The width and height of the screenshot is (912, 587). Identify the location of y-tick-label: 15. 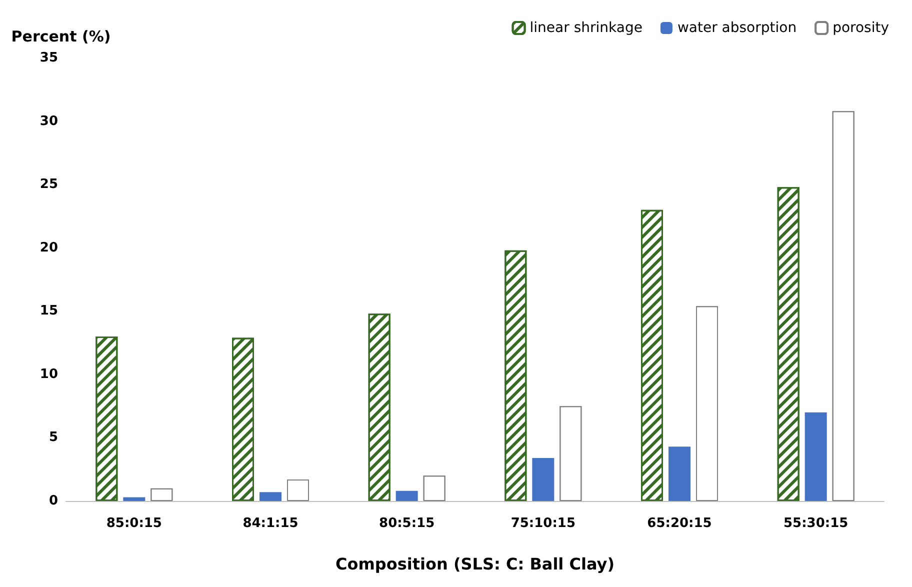
(49, 311).